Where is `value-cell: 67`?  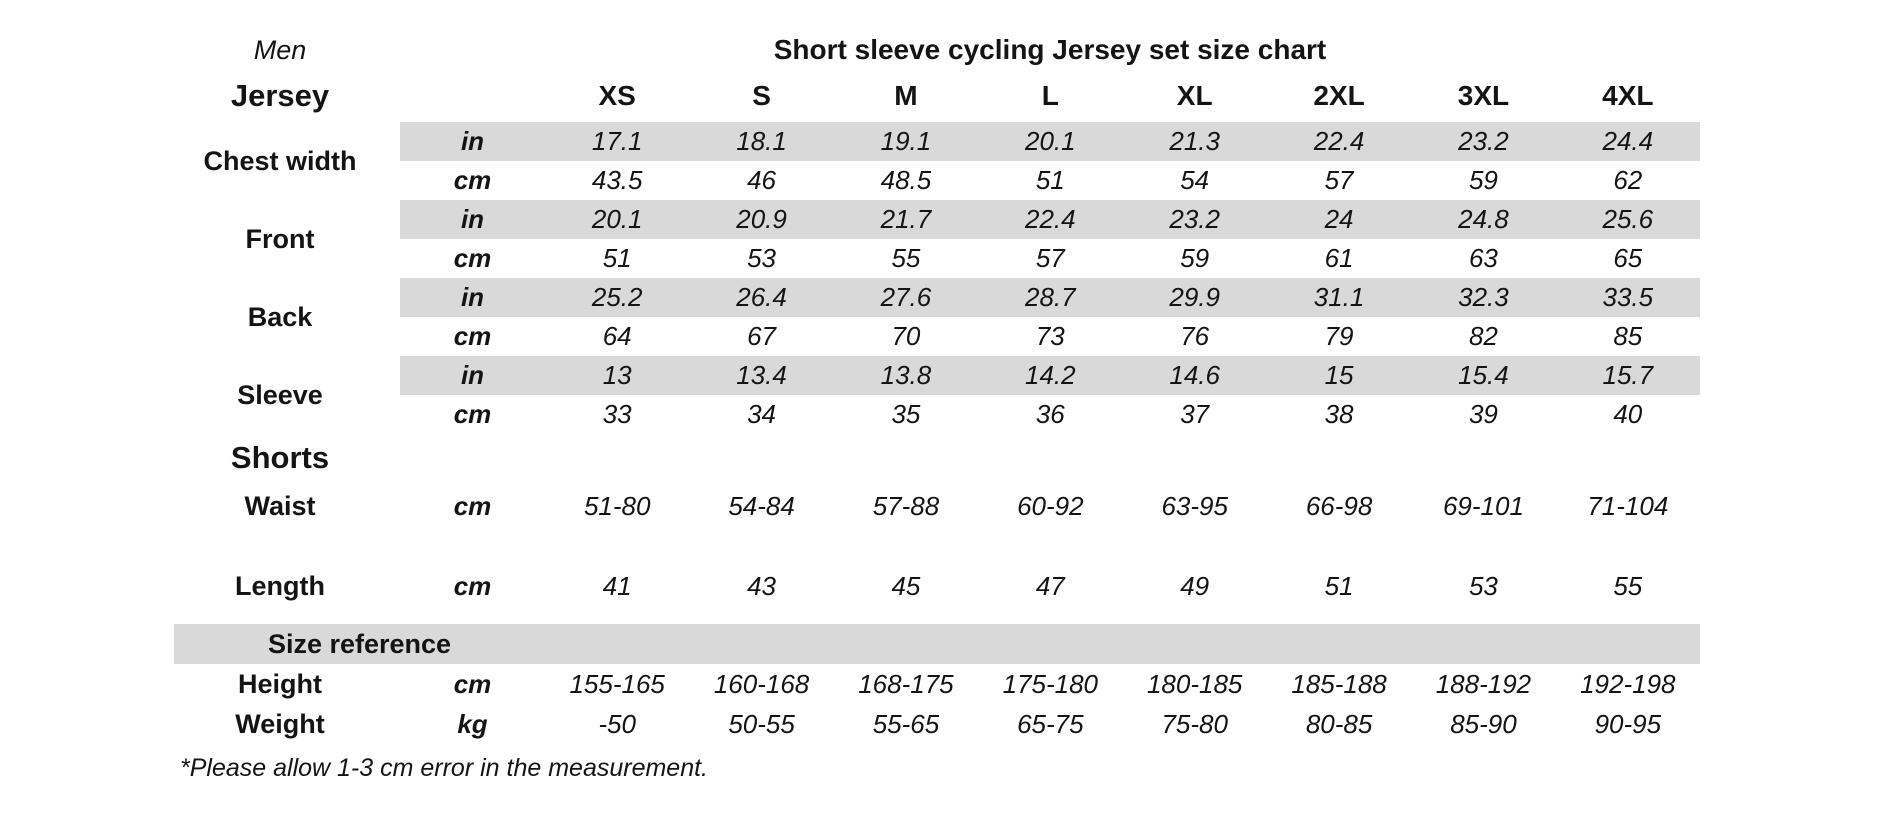
value-cell: 67 is located at coordinates (762, 336).